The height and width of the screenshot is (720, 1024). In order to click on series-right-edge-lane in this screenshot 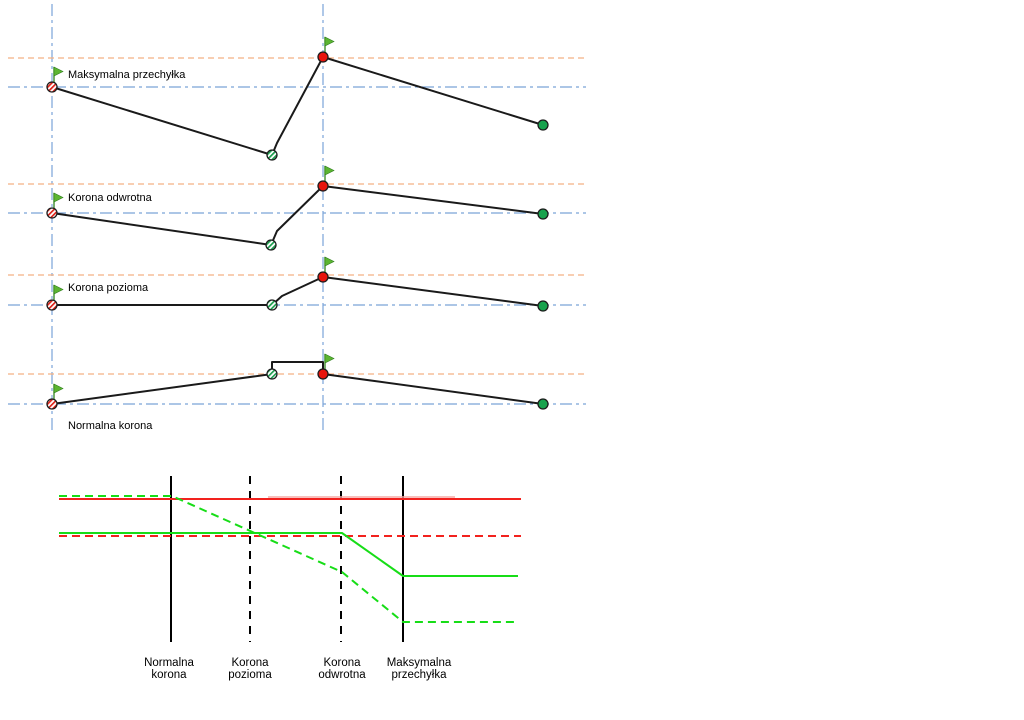, I will do `click(288, 554)`.